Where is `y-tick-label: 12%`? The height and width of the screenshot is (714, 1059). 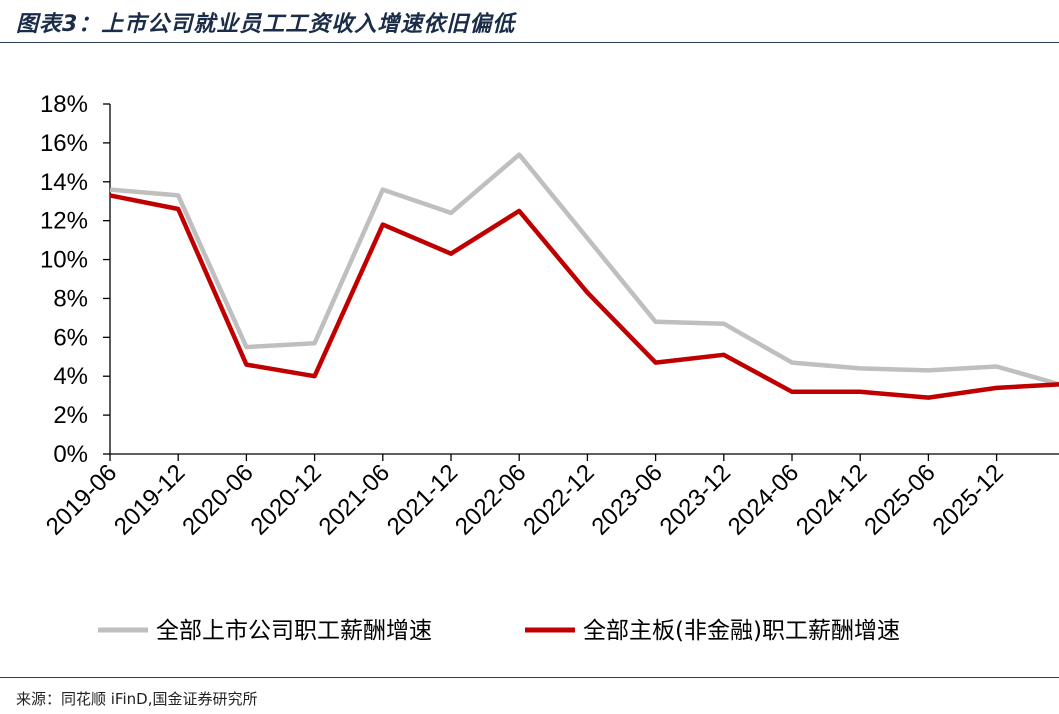
y-tick-label: 12% is located at coordinates (64, 221).